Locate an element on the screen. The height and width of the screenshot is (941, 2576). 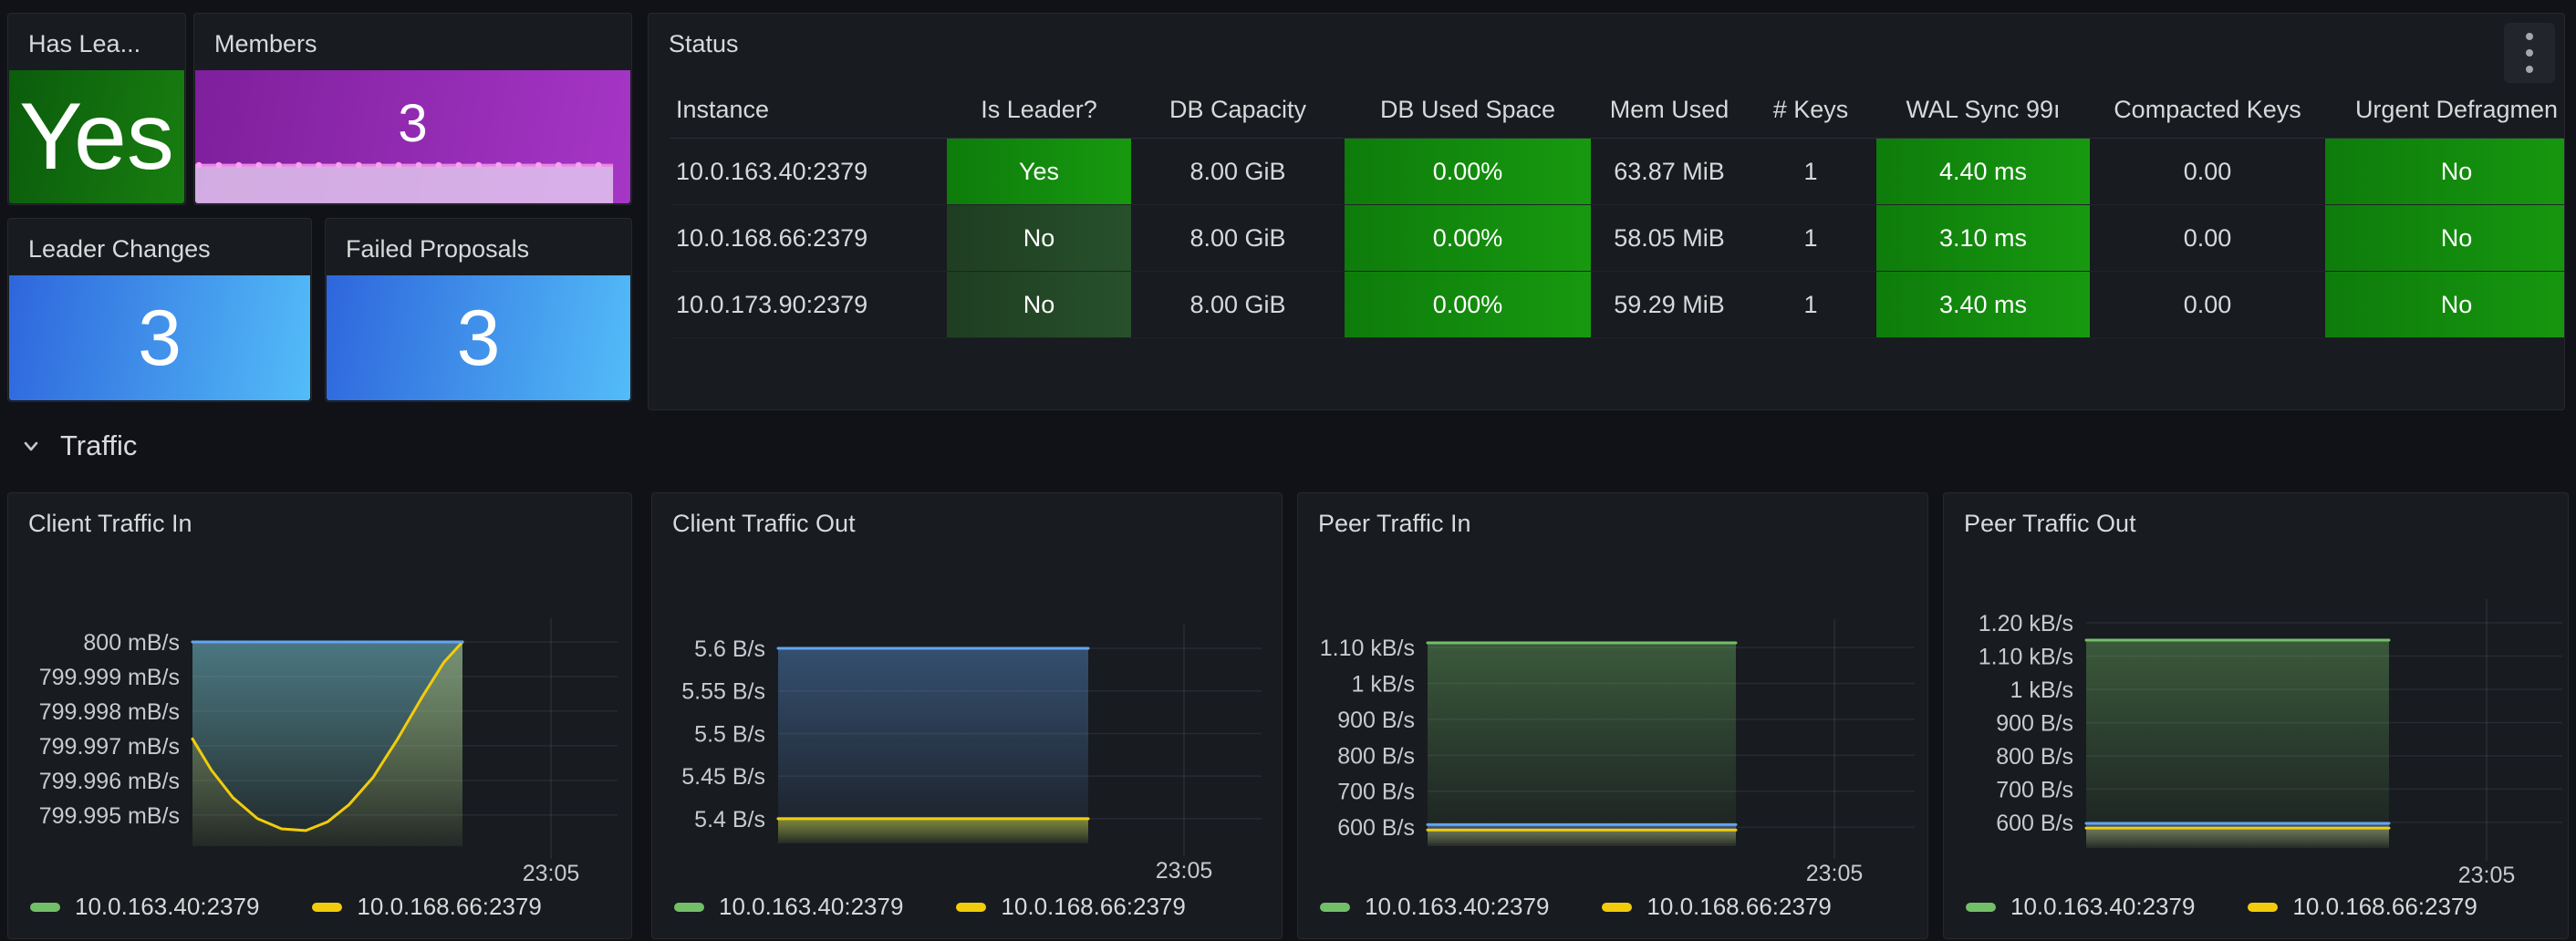
panel-title-leader-changes: Leader Changes is located at coordinates (119, 249).